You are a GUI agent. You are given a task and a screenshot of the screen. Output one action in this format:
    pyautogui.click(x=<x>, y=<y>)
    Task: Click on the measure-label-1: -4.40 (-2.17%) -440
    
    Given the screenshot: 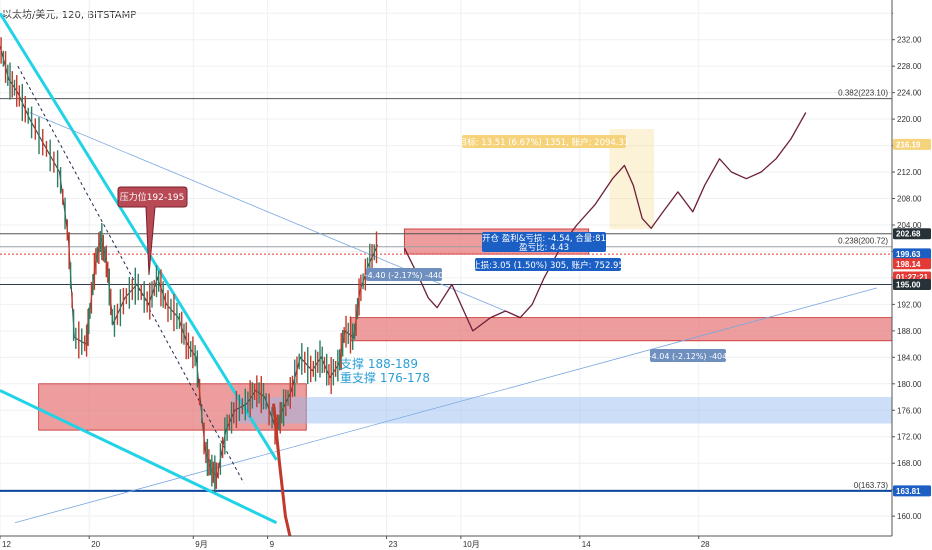 What is the action you would take?
    pyautogui.click(x=404, y=274)
    